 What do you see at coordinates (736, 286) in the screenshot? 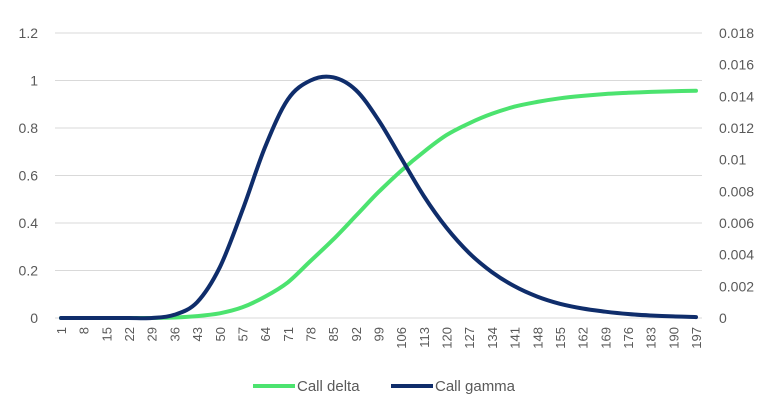
I see `y2-tick-label: 0.002` at bounding box center [736, 286].